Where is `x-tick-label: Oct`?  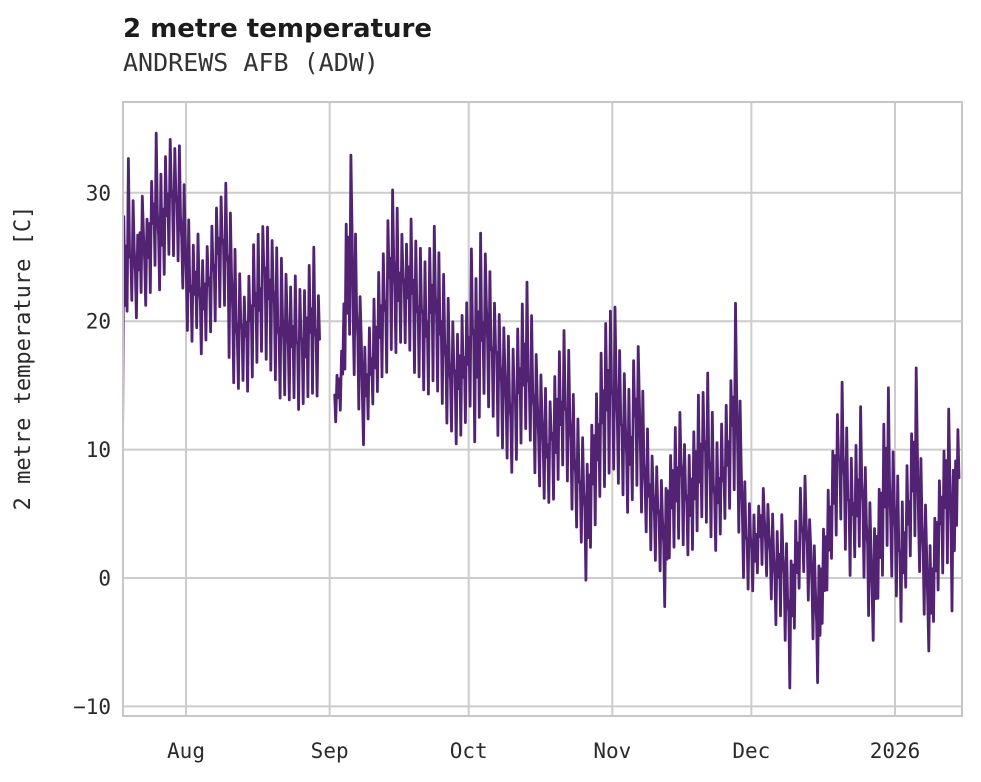
x-tick-label: Oct is located at coordinates (469, 751).